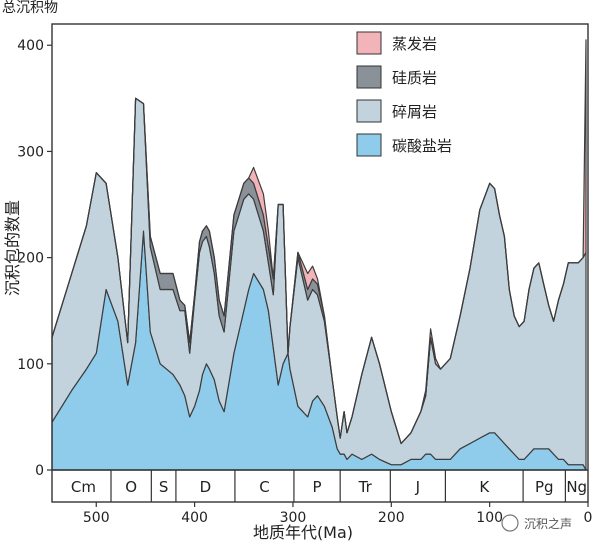 The height and width of the screenshot is (549, 600). Describe the element at coordinates (414, 78) in the screenshot. I see `legend-label: 硅质岩` at that location.